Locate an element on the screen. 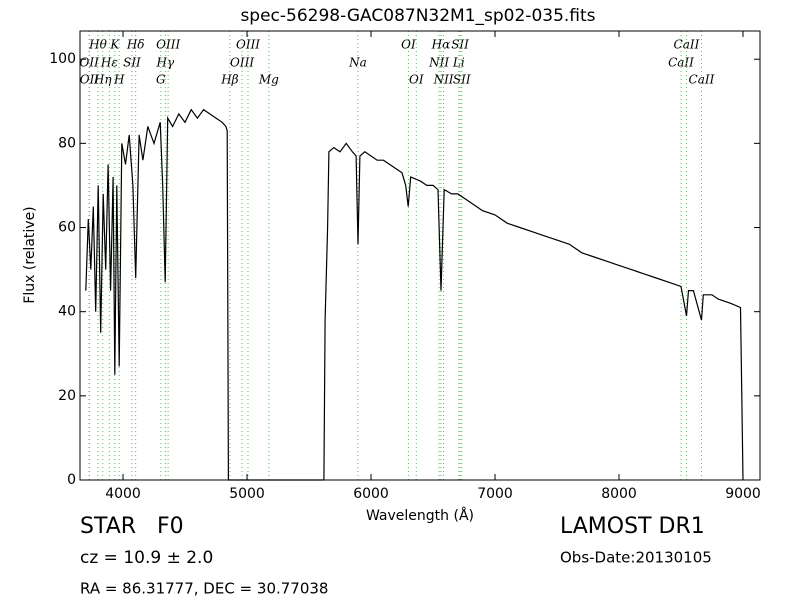 This screenshot has width=800, height=600. y-tick-label: 0 is located at coordinates (71, 480).